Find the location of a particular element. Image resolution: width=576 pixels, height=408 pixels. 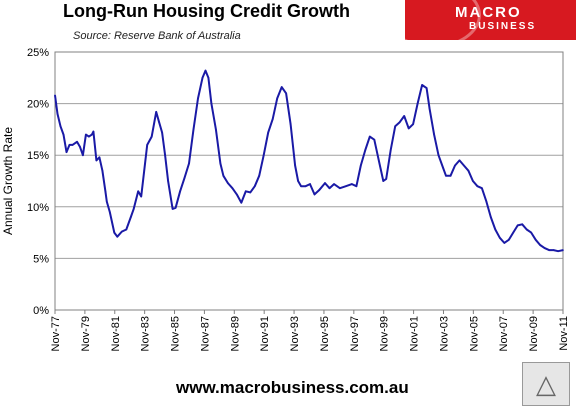

x-tick-label: Nov-09 is located at coordinates (534, 333).